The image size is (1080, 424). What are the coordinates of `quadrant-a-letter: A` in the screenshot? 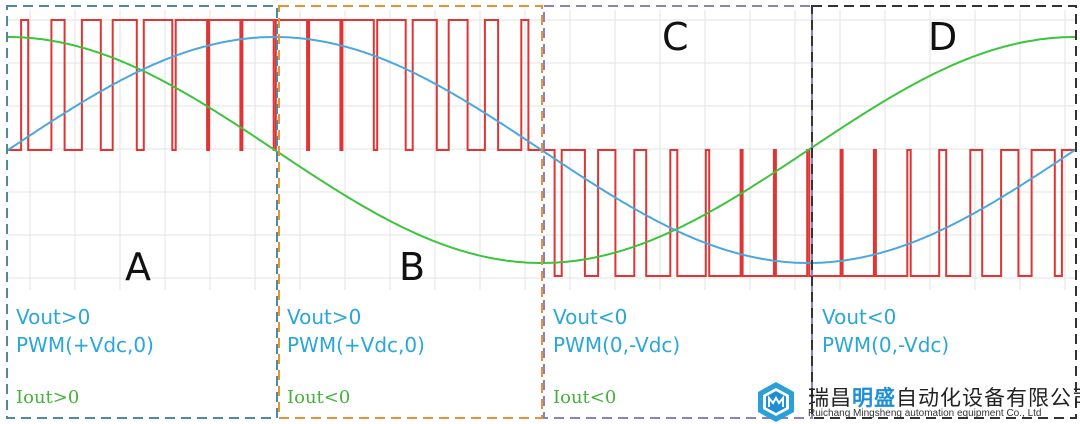 It's located at (138, 267).